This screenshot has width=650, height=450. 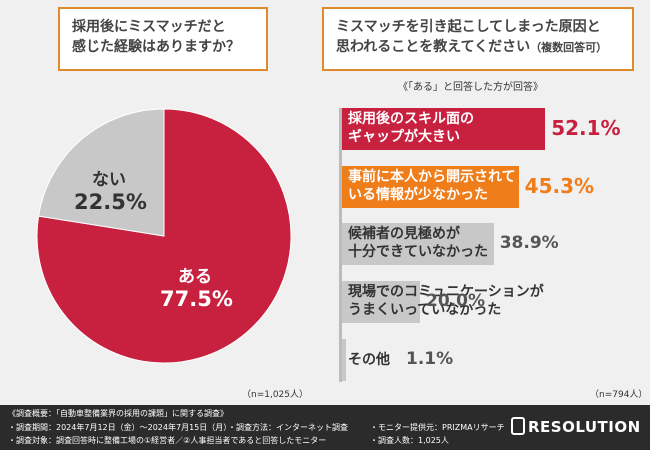 What do you see at coordinates (411, 119) in the screenshot?
I see `bar-label-line1: 採用後のスキル面の` at bounding box center [411, 119].